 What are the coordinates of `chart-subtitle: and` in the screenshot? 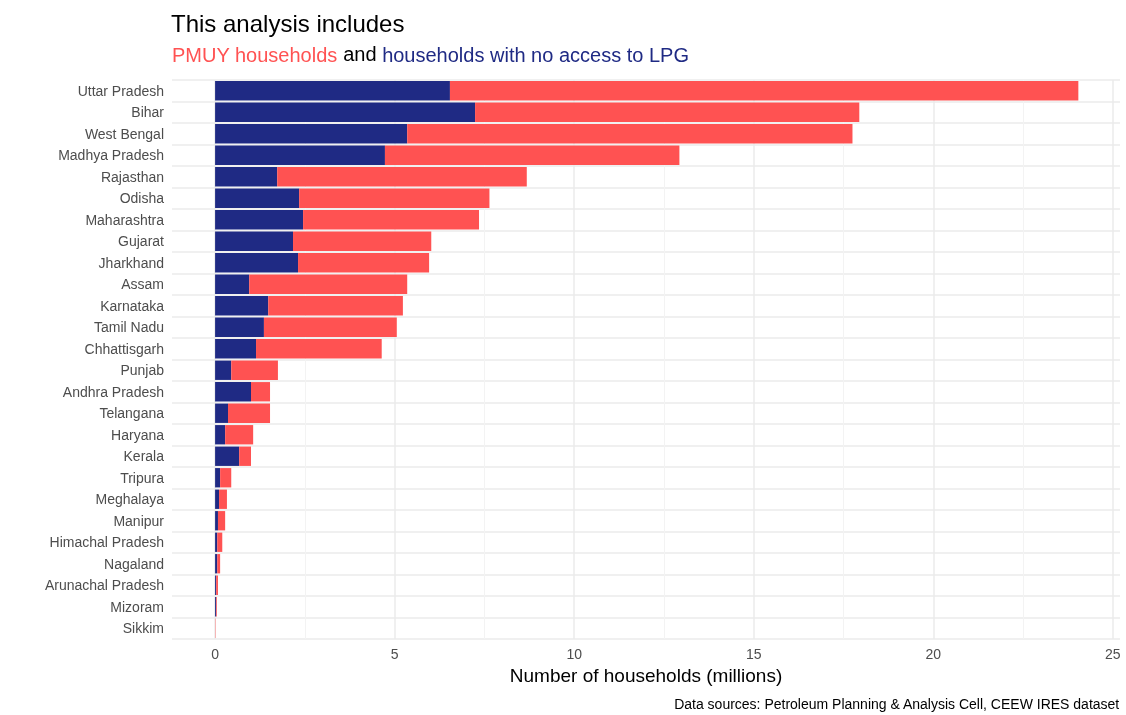 It's located at (360, 54).